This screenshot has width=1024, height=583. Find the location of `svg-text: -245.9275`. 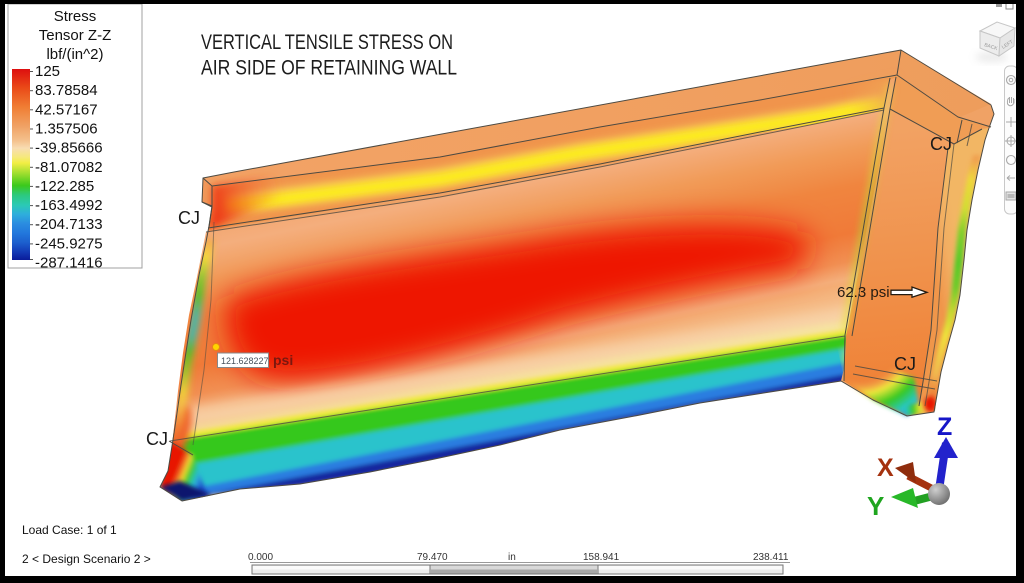

svg-text: -245.9275 is located at coordinates (69, 243).